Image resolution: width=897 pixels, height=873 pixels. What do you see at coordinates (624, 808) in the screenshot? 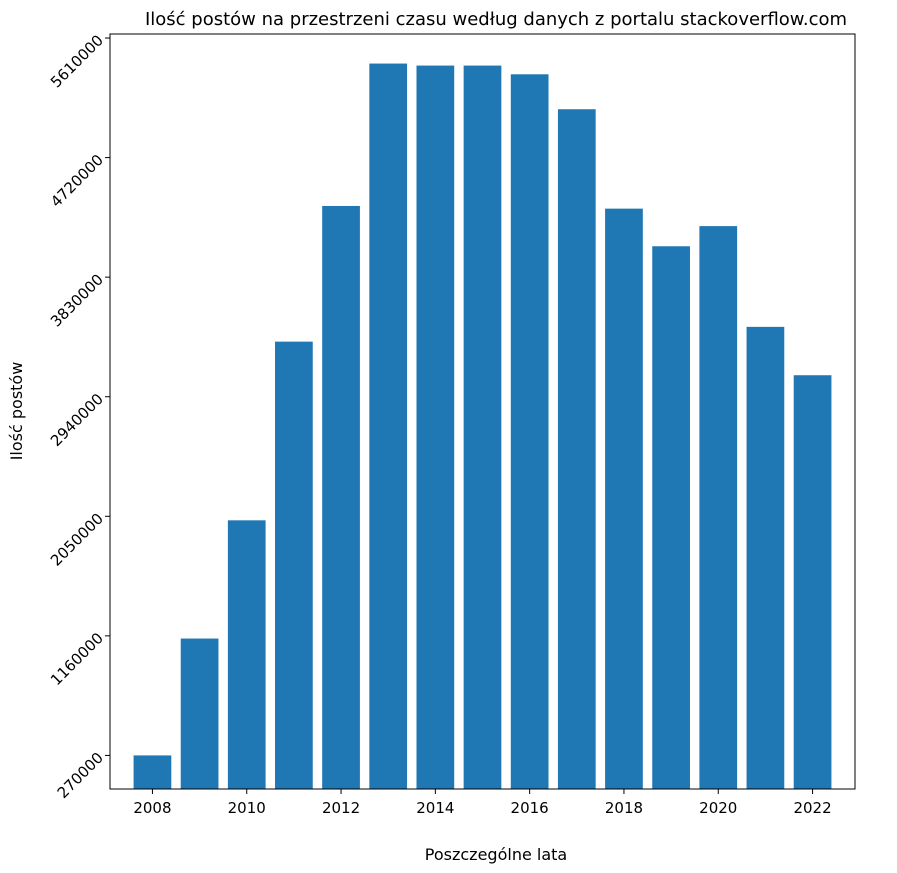
I see `x-tick-label: 2018` at bounding box center [624, 808].